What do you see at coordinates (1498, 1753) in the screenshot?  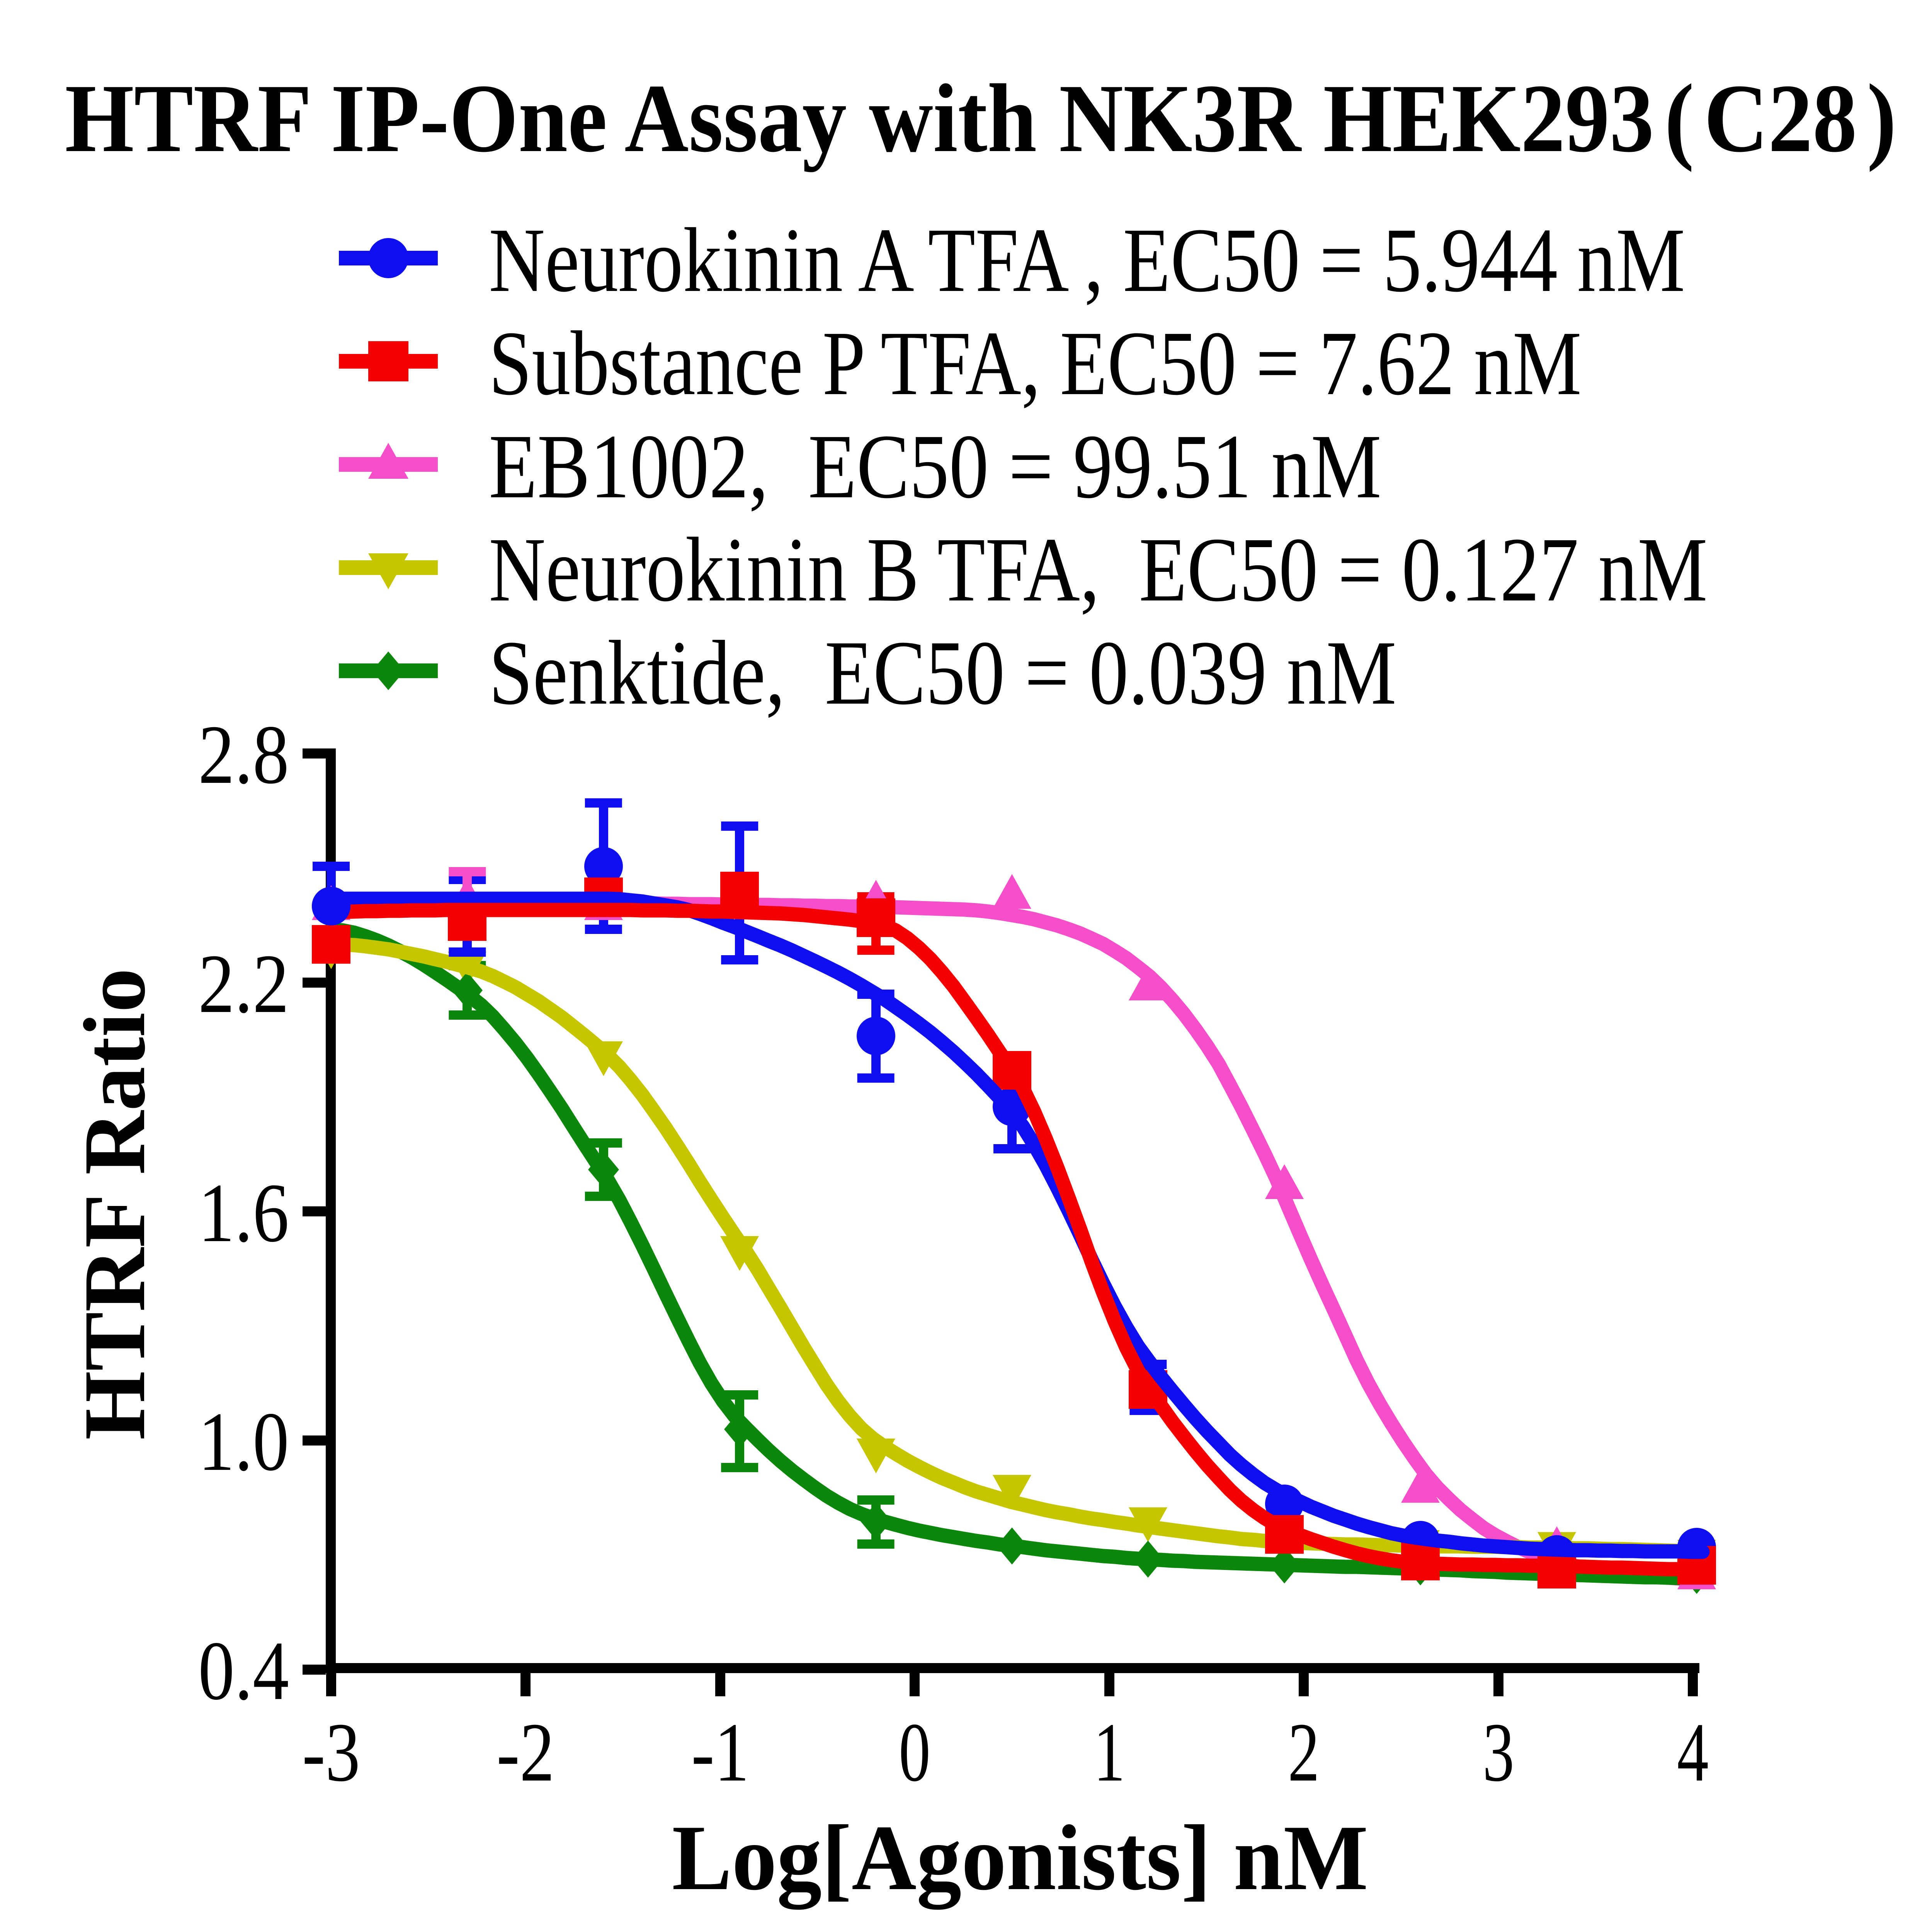 I see `svg-text: 3` at bounding box center [1498, 1753].